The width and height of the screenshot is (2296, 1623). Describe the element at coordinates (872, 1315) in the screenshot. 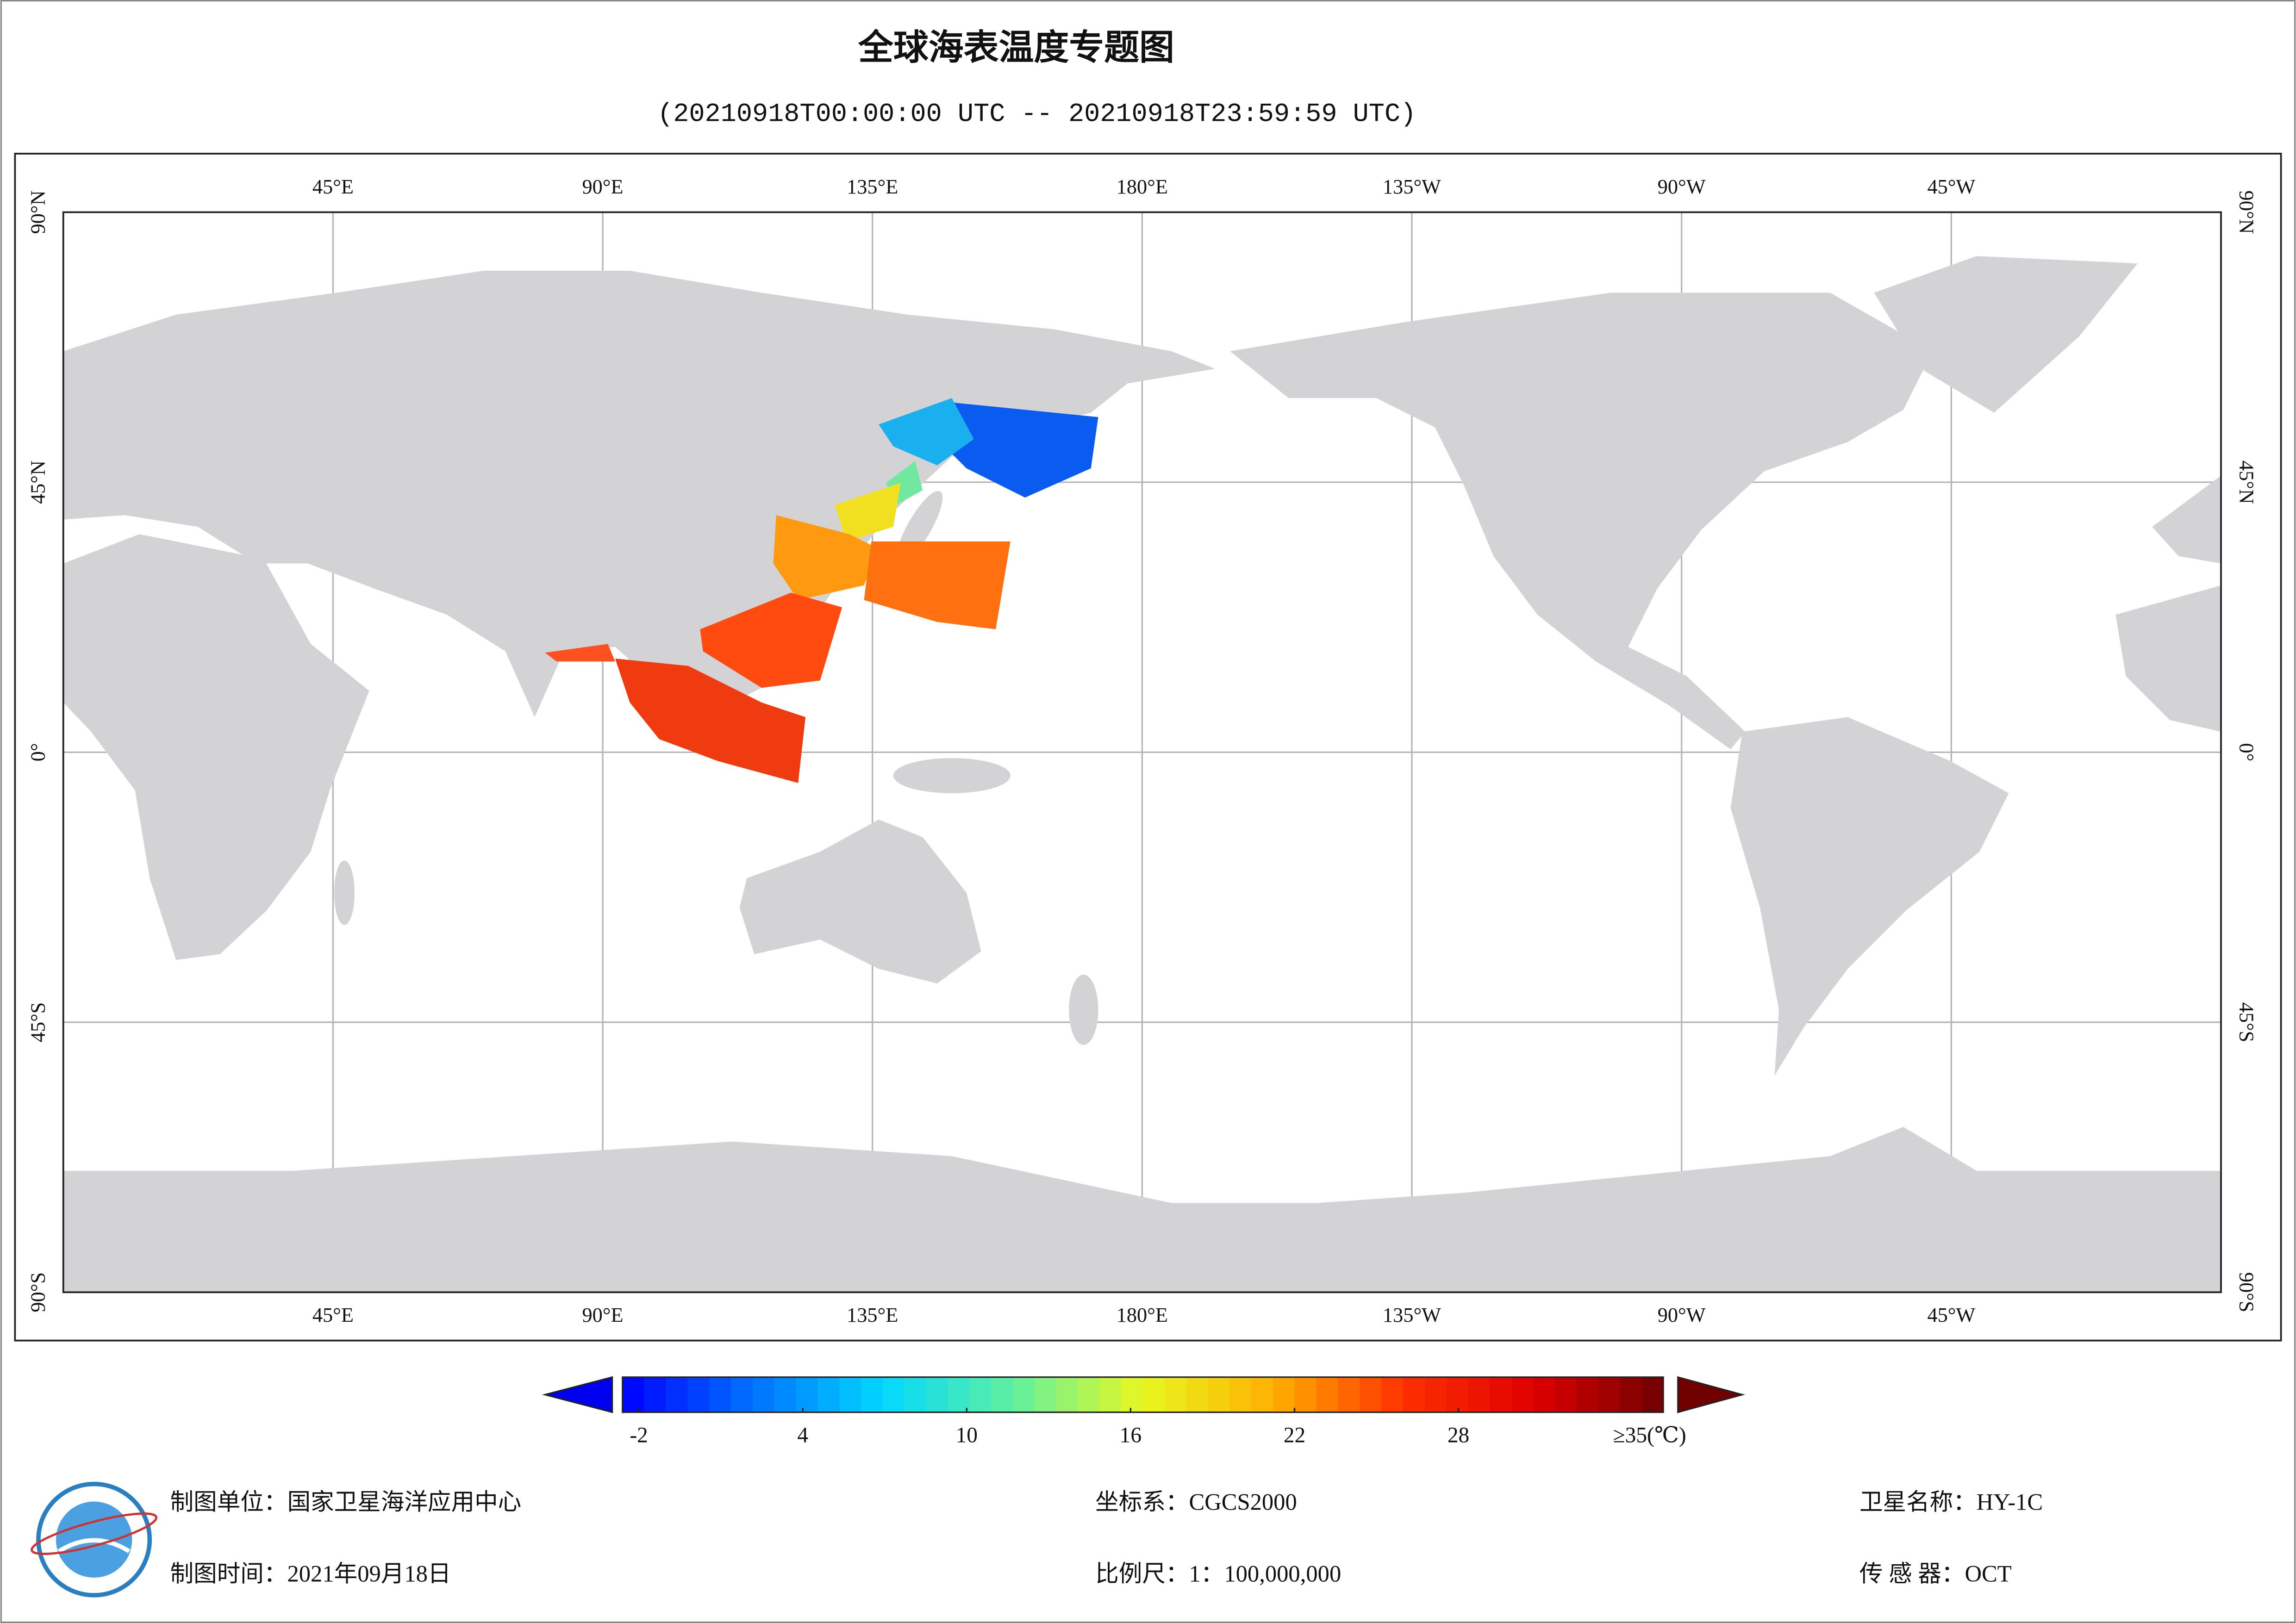

I see `x-tick-label-bottom: 135°E` at that location.